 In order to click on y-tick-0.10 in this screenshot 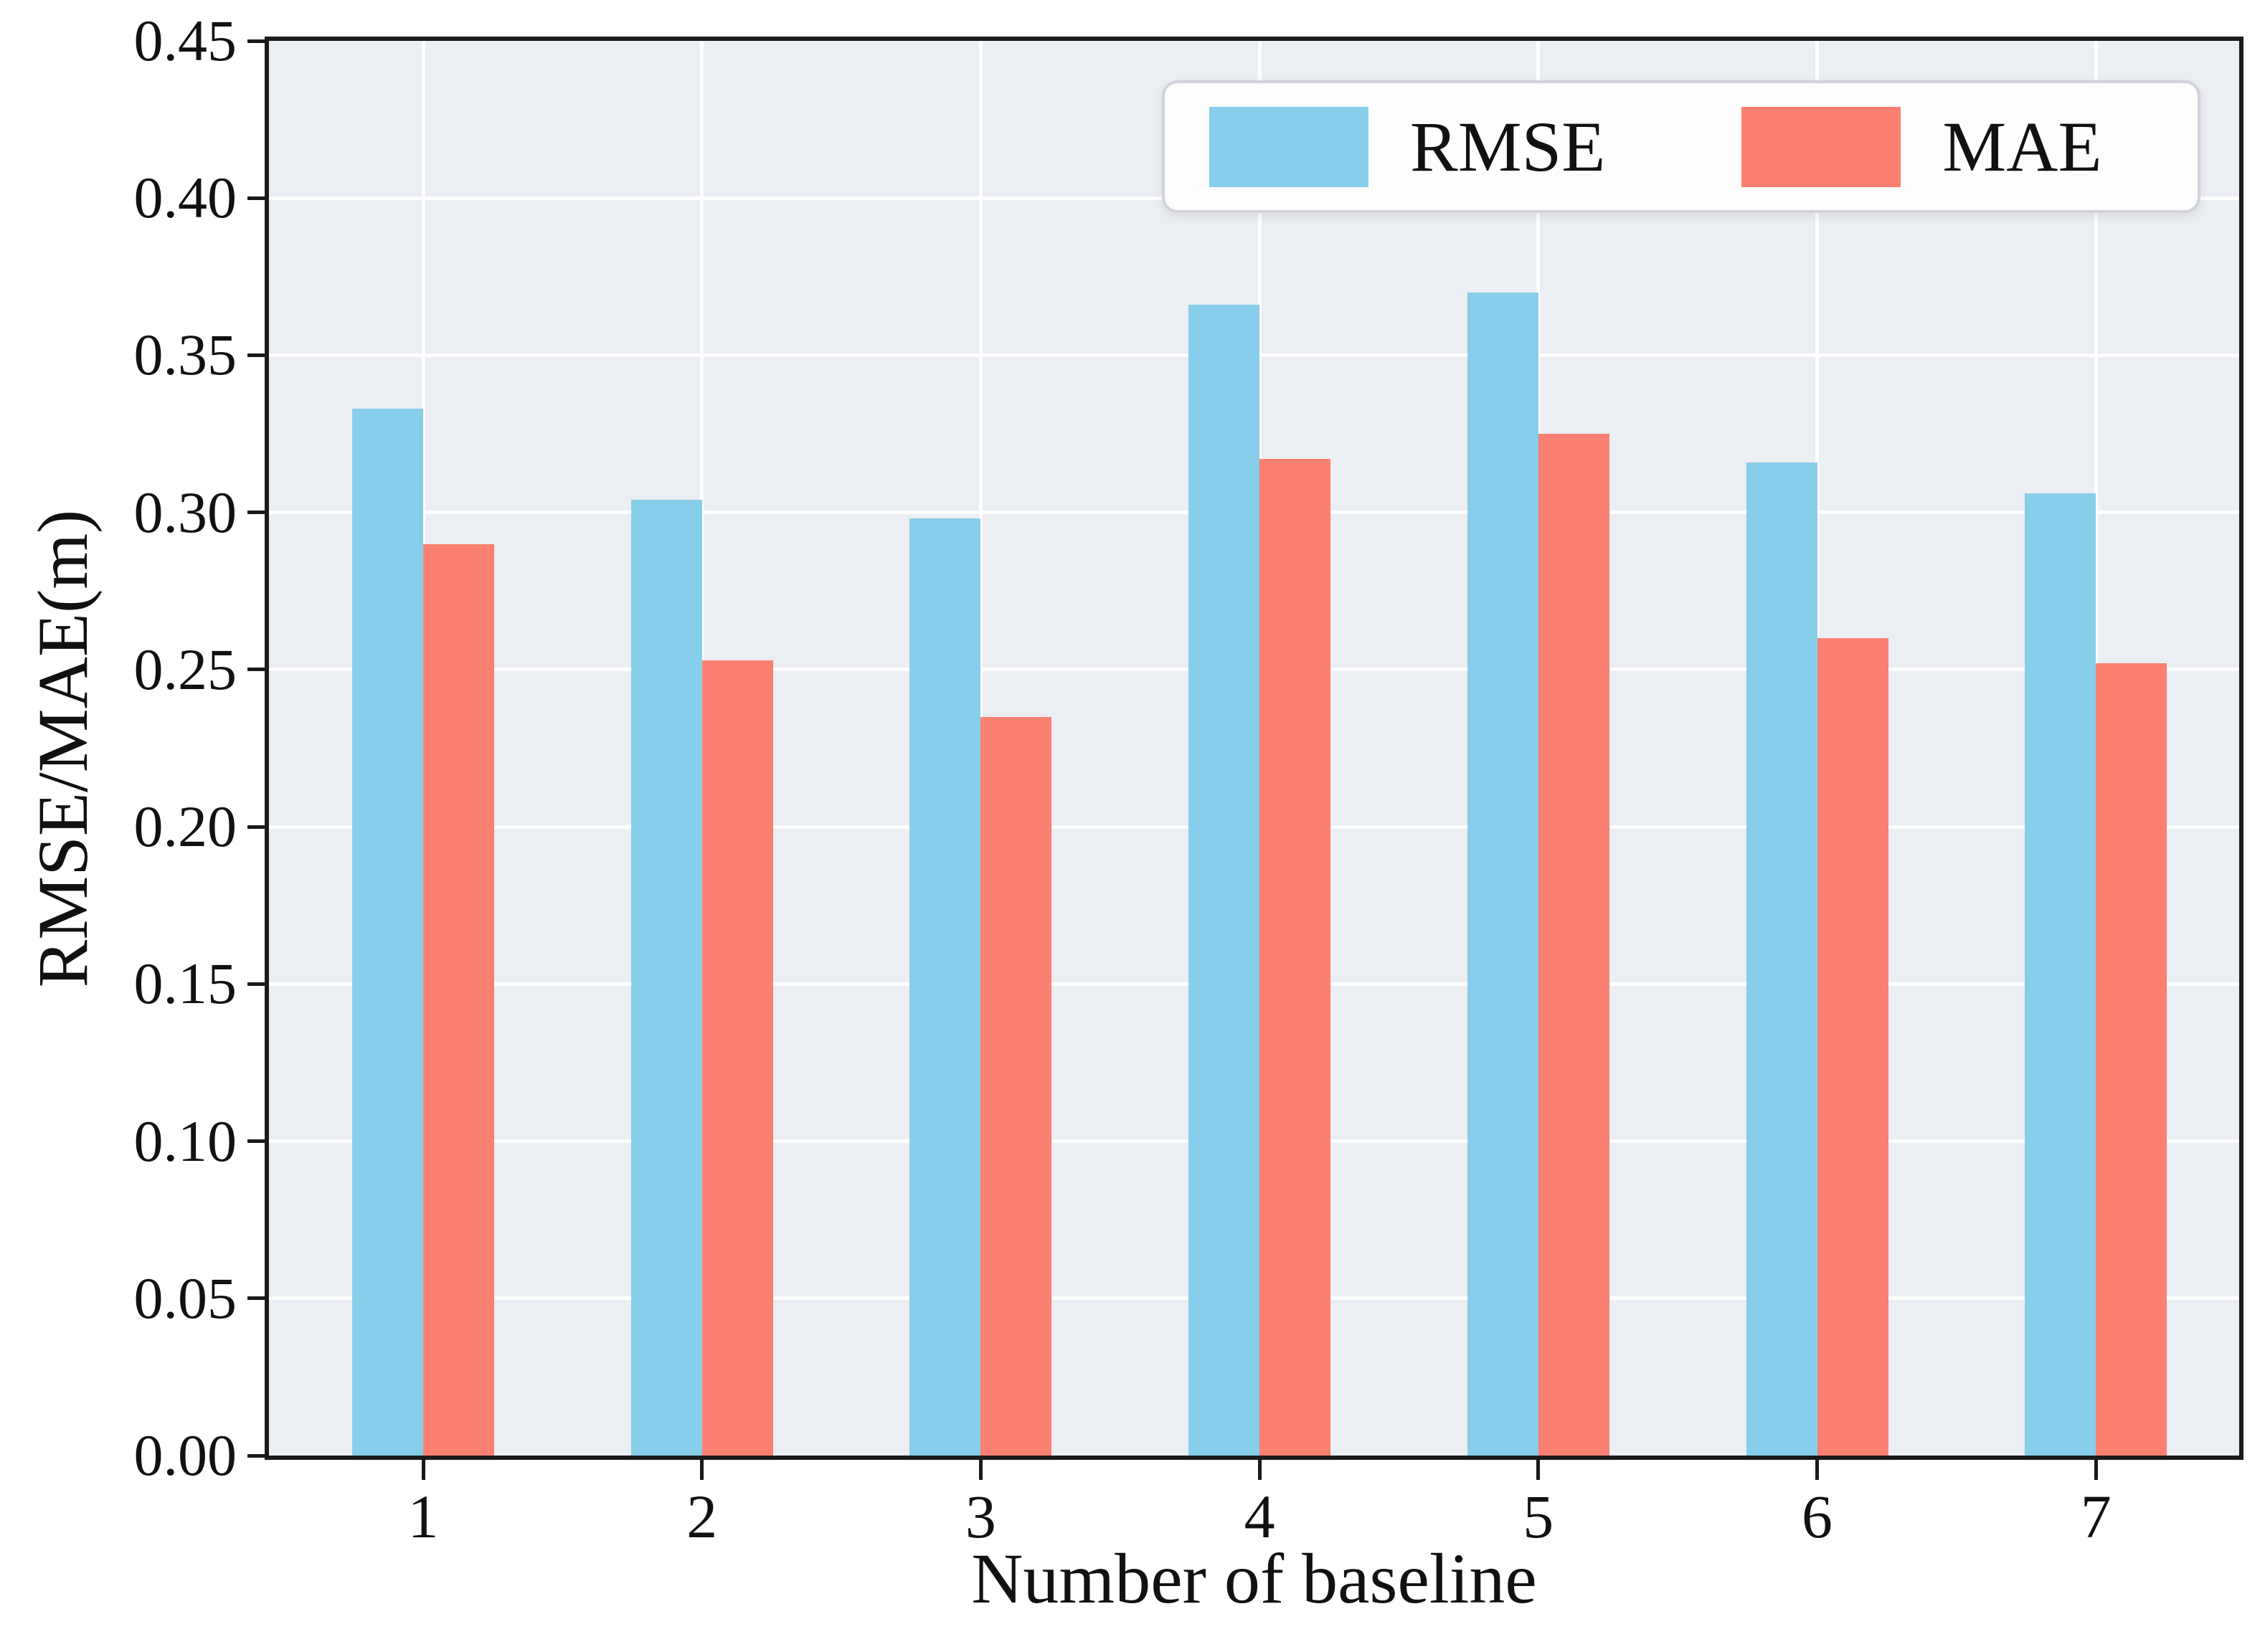, I will do `click(258, 1141)`.